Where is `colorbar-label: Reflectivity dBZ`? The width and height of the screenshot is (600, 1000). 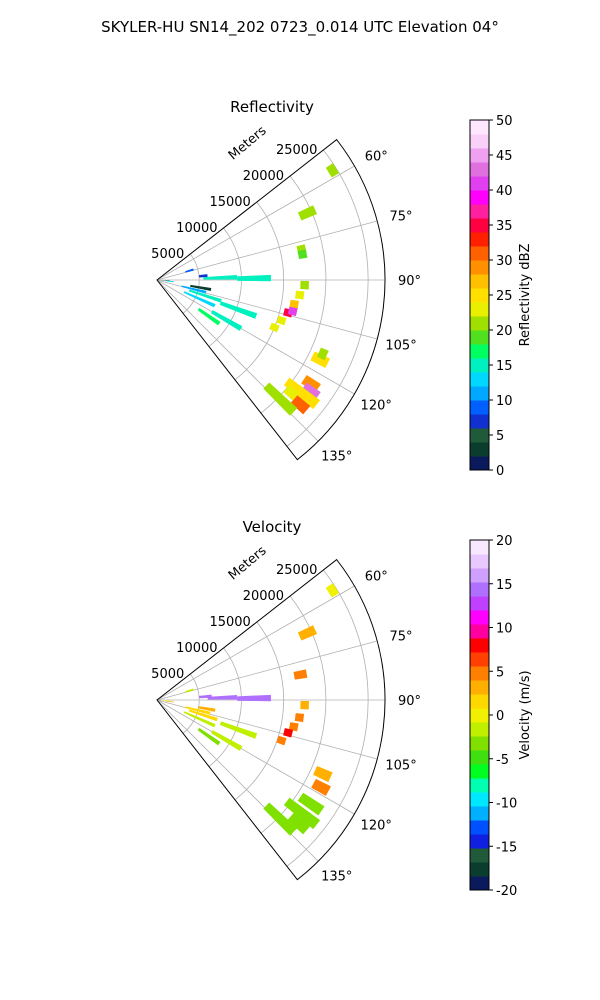 colorbar-label: Reflectivity dBZ is located at coordinates (525, 295).